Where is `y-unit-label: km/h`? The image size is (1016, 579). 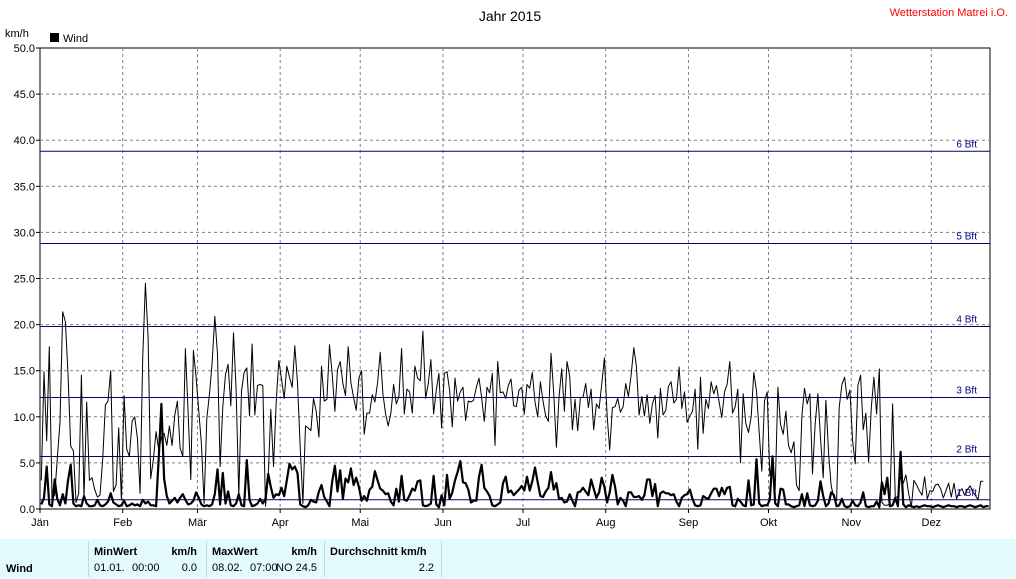 y-unit-label: km/h is located at coordinates (17, 34).